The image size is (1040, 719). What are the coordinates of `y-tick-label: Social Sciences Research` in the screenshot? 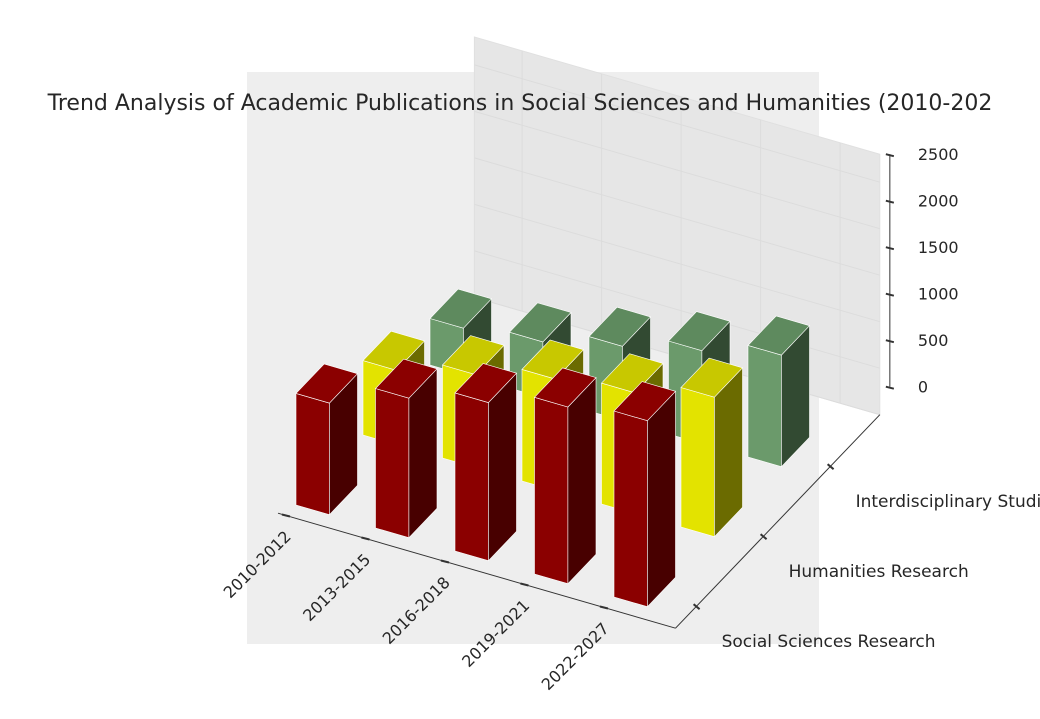 It's located at (829, 642).